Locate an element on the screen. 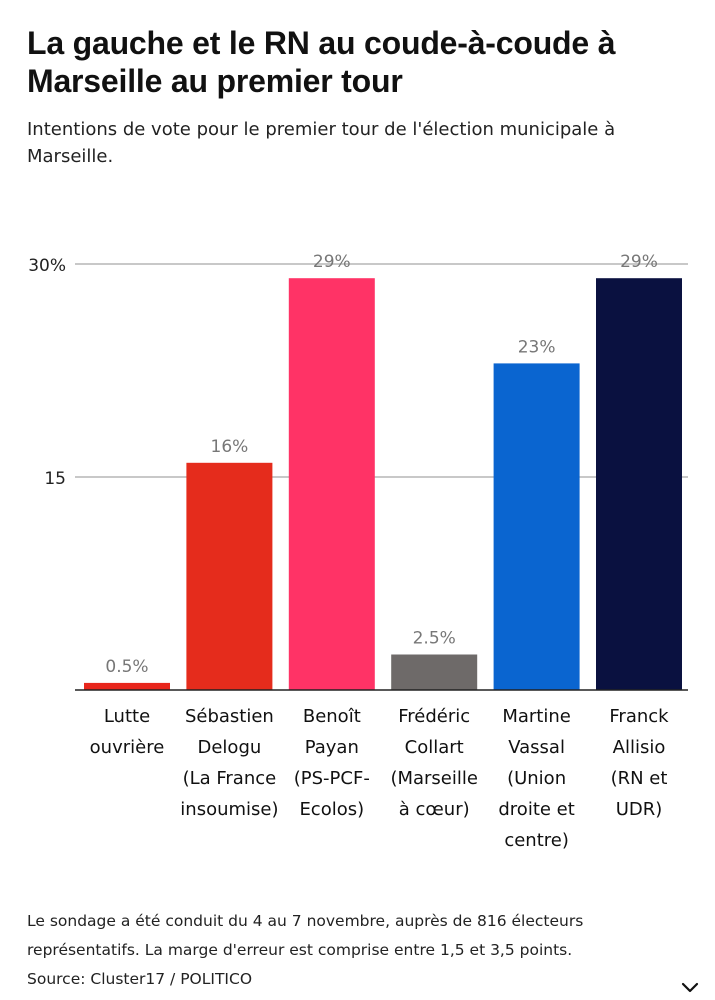 The height and width of the screenshot is (1000, 715). category-label-0-line-1: ouvrière is located at coordinates (127, 747).